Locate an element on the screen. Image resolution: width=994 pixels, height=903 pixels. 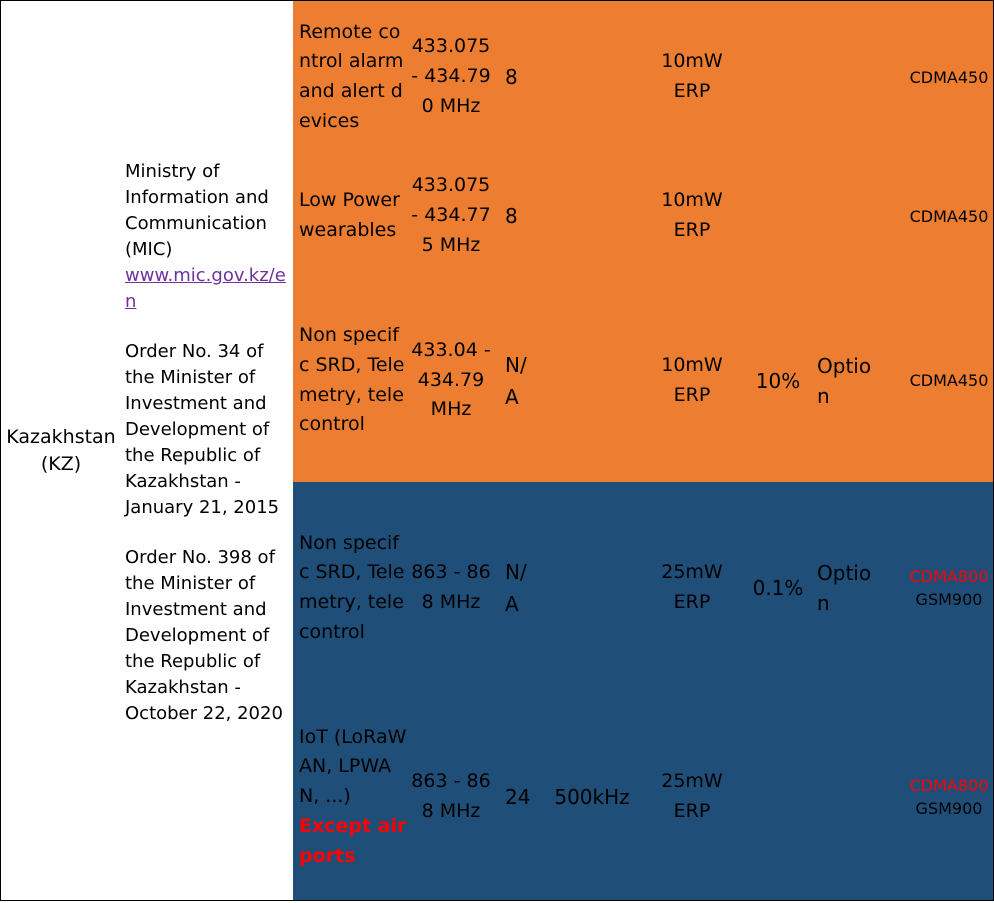
frequency-cell: 433.04 - 434.79 MHz is located at coordinates (451, 380).